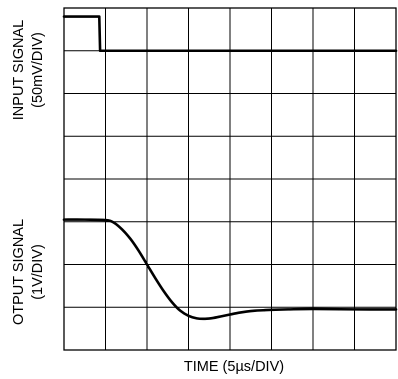 This screenshot has height=379, width=398. Describe the element at coordinates (38, 70) in the screenshot. I see `input-axis-label-line2: (50mV/DIV)` at that location.